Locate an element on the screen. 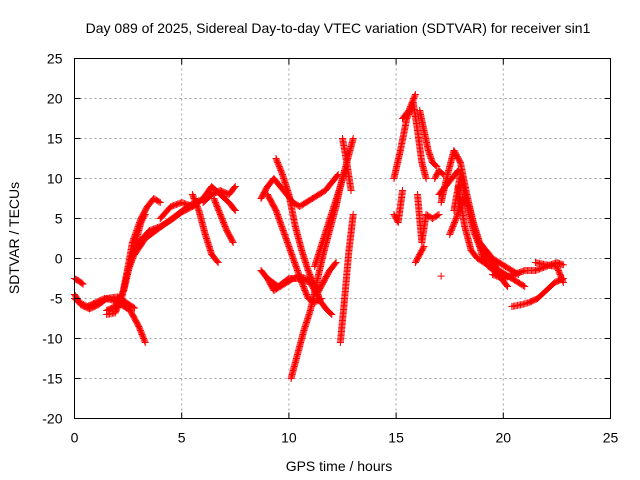  series-t36 is located at coordinates (549, 272).